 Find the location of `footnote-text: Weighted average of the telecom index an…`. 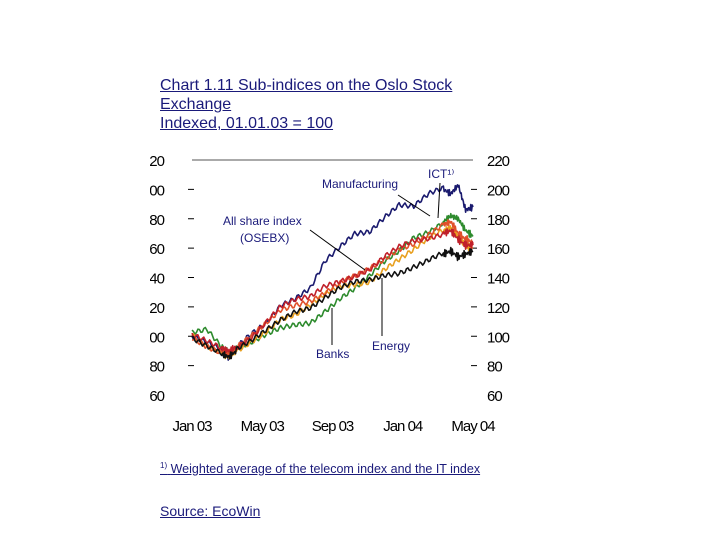

footnote-text: Weighted average of the telecom index an… is located at coordinates (325, 469).